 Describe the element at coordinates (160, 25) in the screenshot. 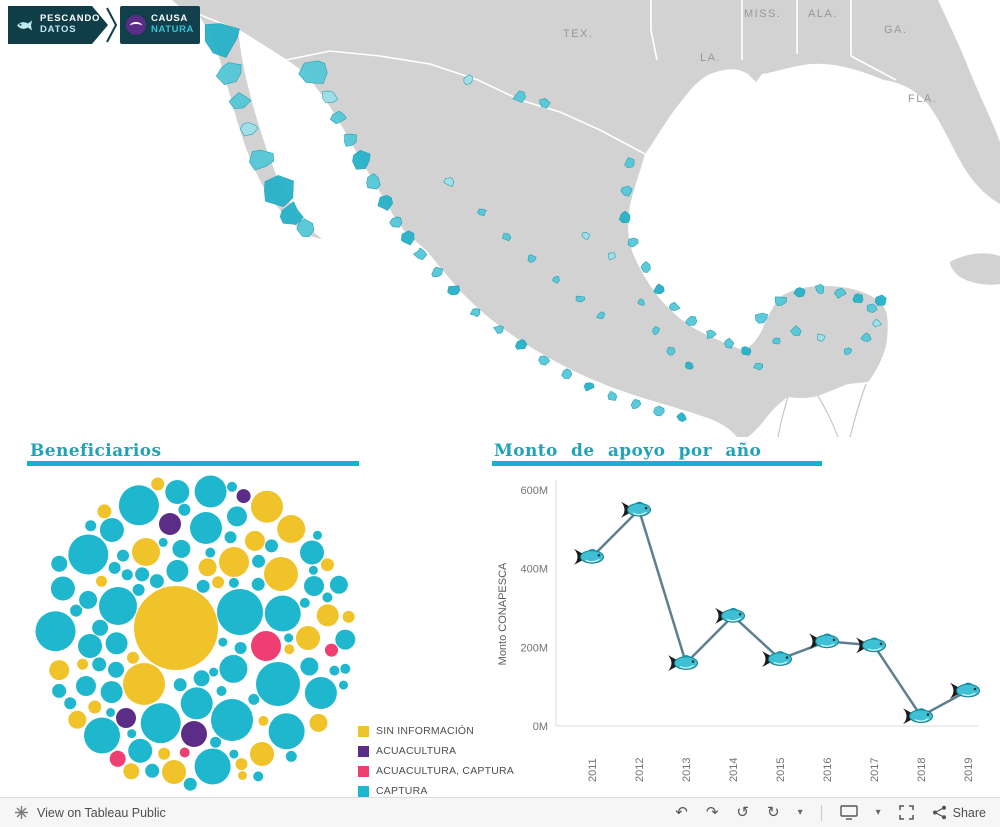

I see `causa-natura-logo: CAUSA NATURA` at that location.